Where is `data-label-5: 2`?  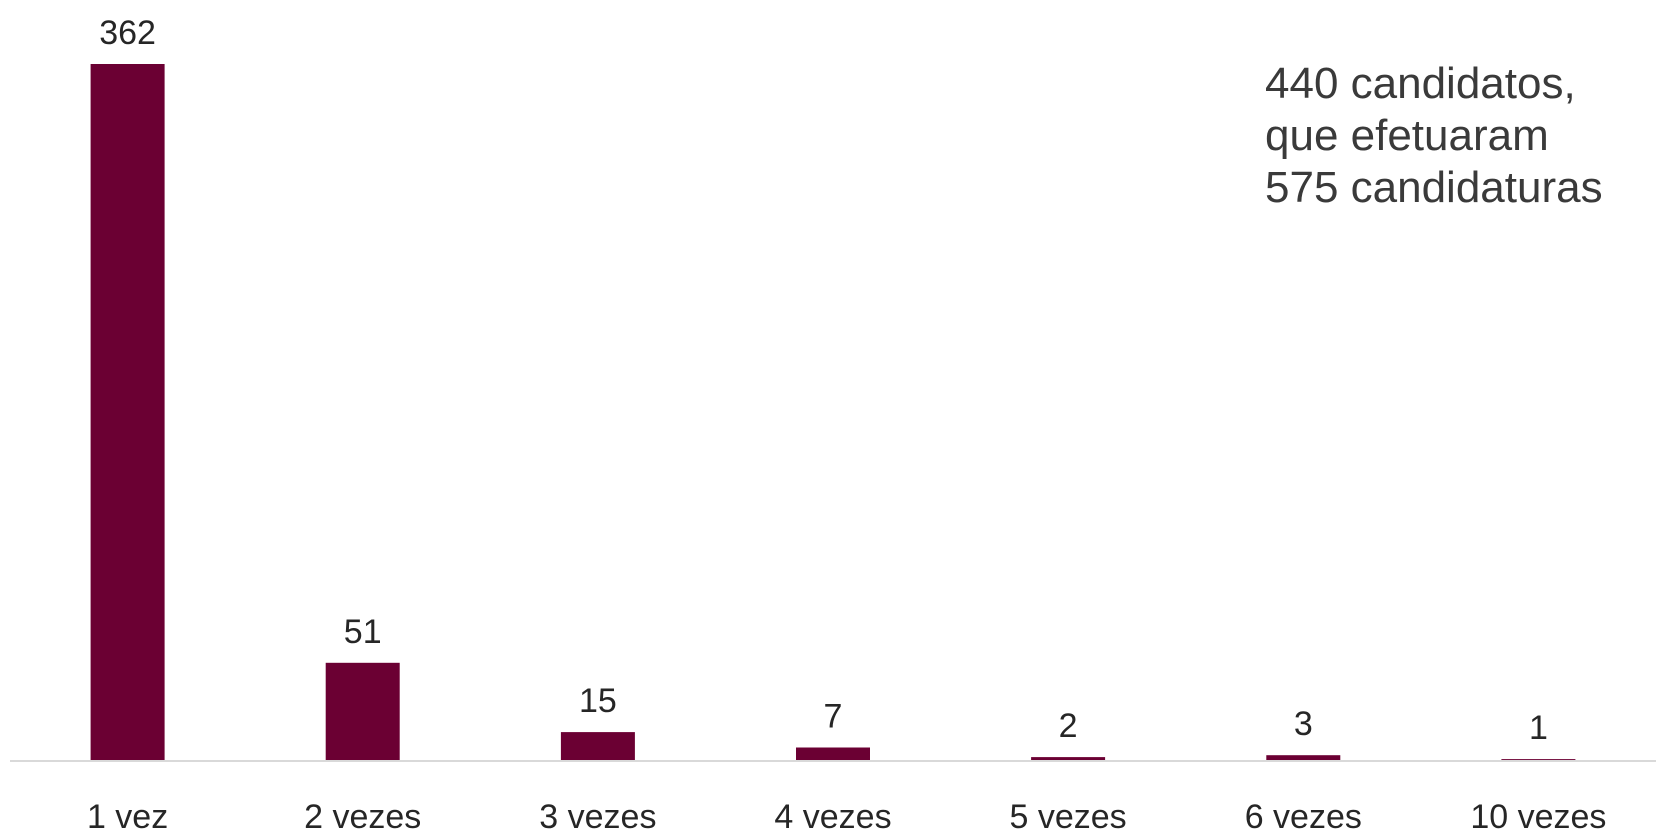
data-label-5: 2 is located at coordinates (1068, 726).